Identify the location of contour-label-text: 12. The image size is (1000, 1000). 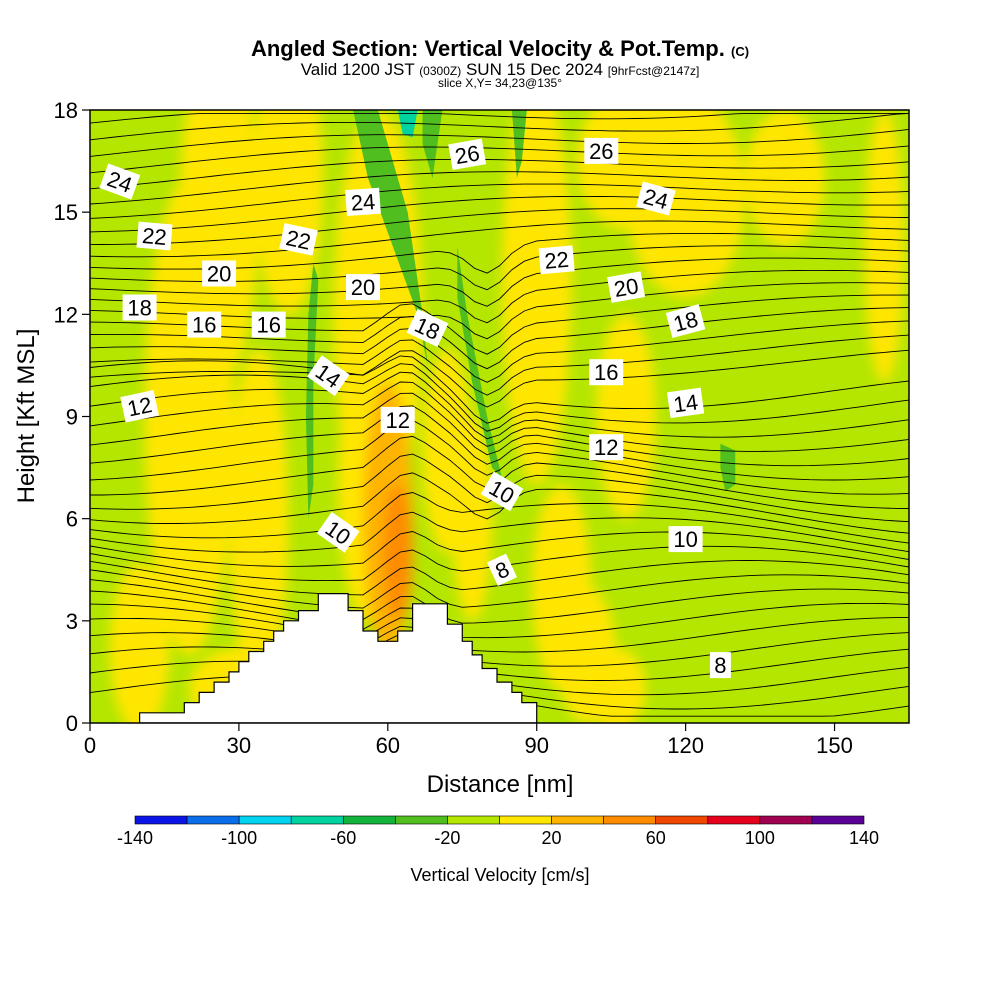
(397, 420).